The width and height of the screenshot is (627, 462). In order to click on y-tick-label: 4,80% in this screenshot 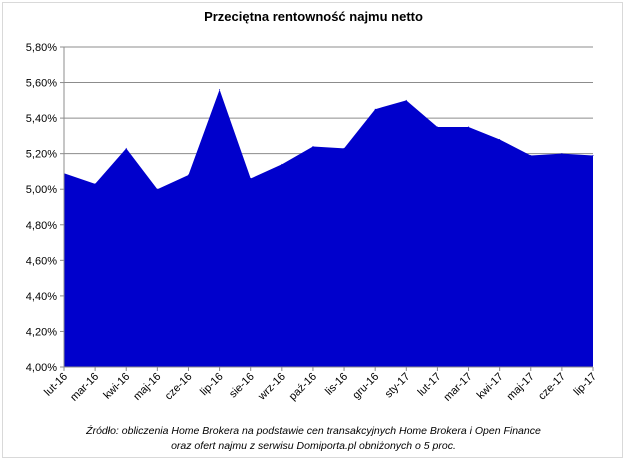, I will do `click(41, 226)`.